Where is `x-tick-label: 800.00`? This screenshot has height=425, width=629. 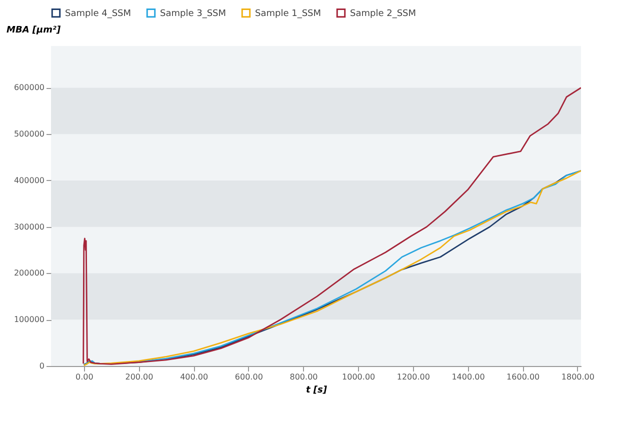
x-tick-label: 800.00 is located at coordinates (304, 377).